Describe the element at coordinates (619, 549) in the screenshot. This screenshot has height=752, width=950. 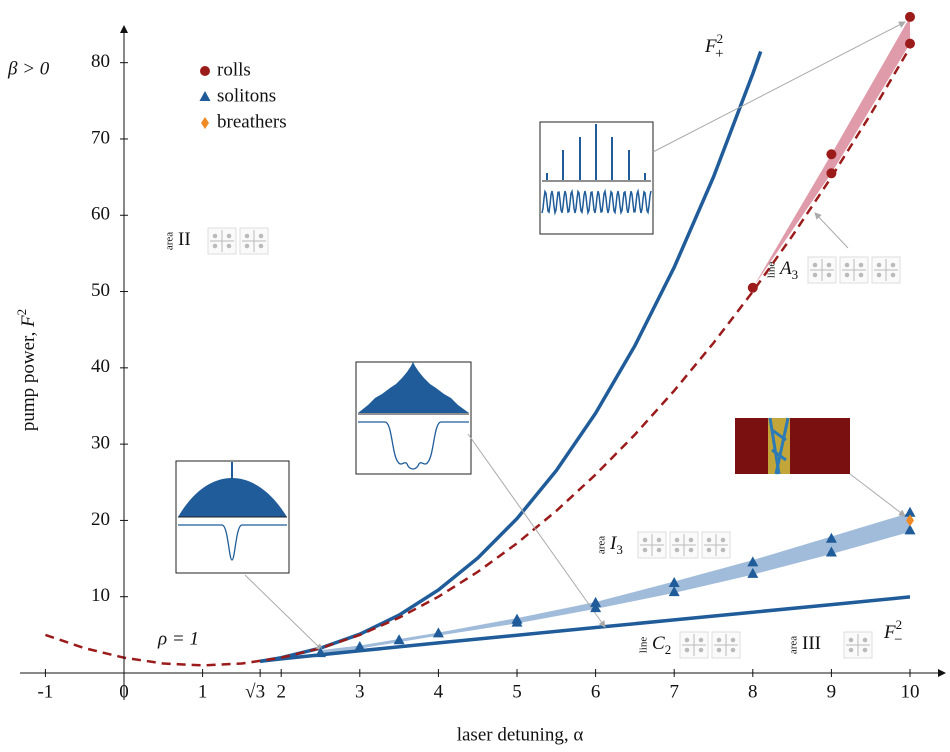
I see `region-name-sub: 3` at that location.